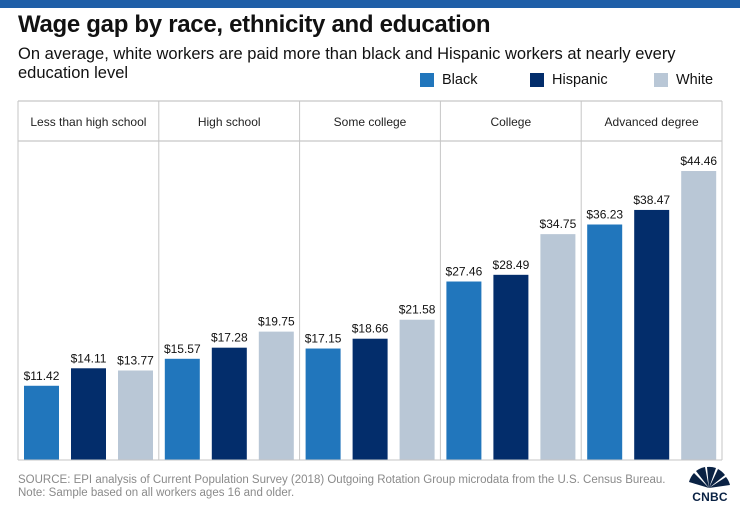  Describe the element at coordinates (698, 161) in the screenshot. I see `data-label-white: $44.46` at that location.